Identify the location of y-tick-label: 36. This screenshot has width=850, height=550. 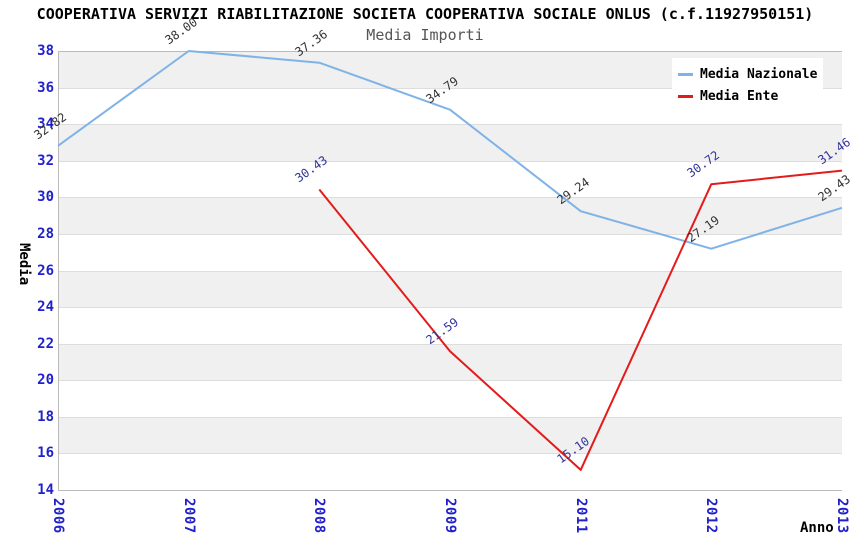
(45, 87).